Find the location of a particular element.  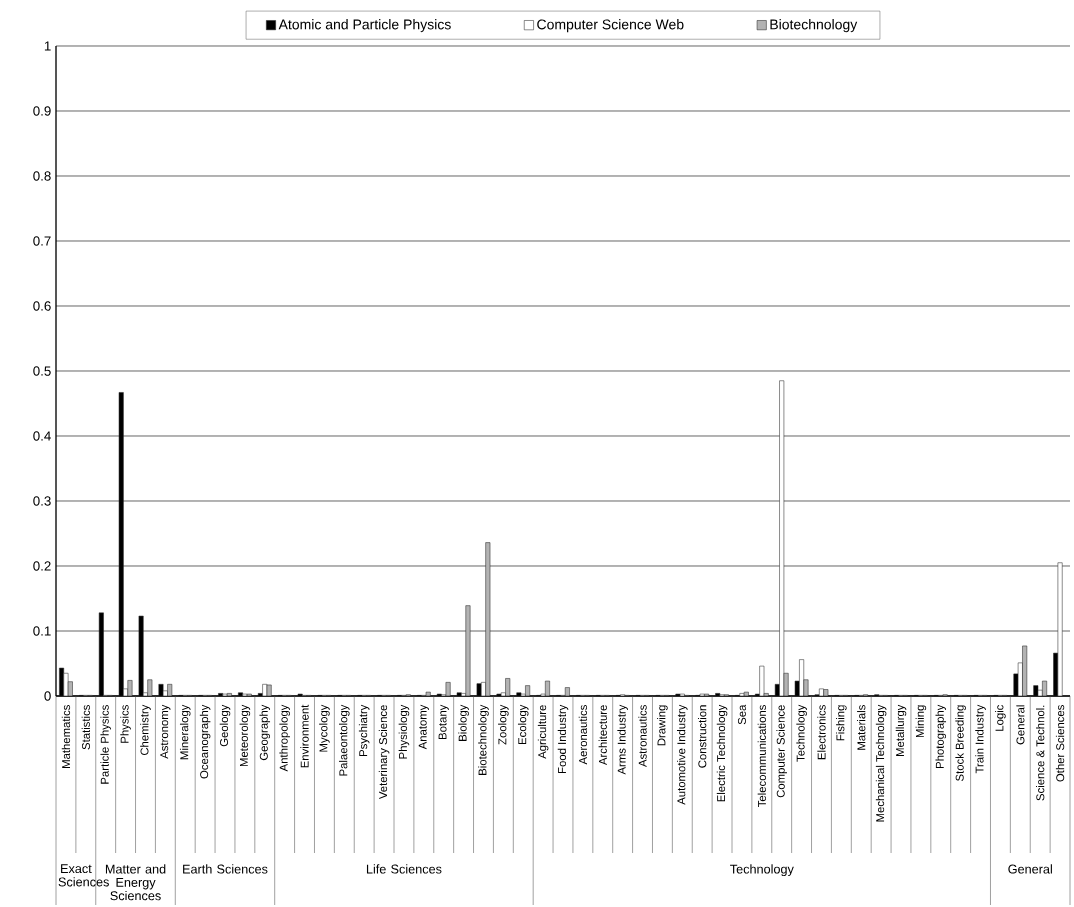

x-tick-label: Mechanical Technology is located at coordinates (881, 763).